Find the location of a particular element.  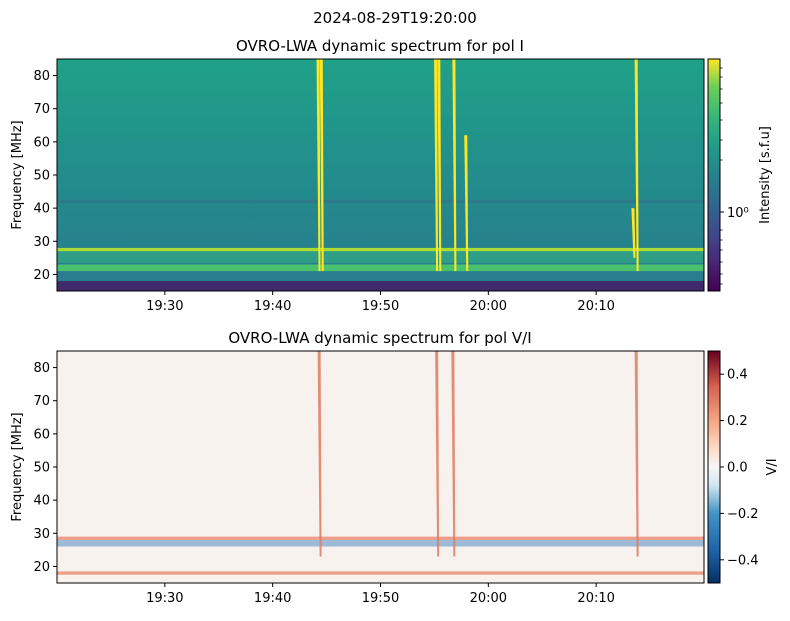

x-tick-label-pol-i-0: 19:30 is located at coordinates (164, 306).